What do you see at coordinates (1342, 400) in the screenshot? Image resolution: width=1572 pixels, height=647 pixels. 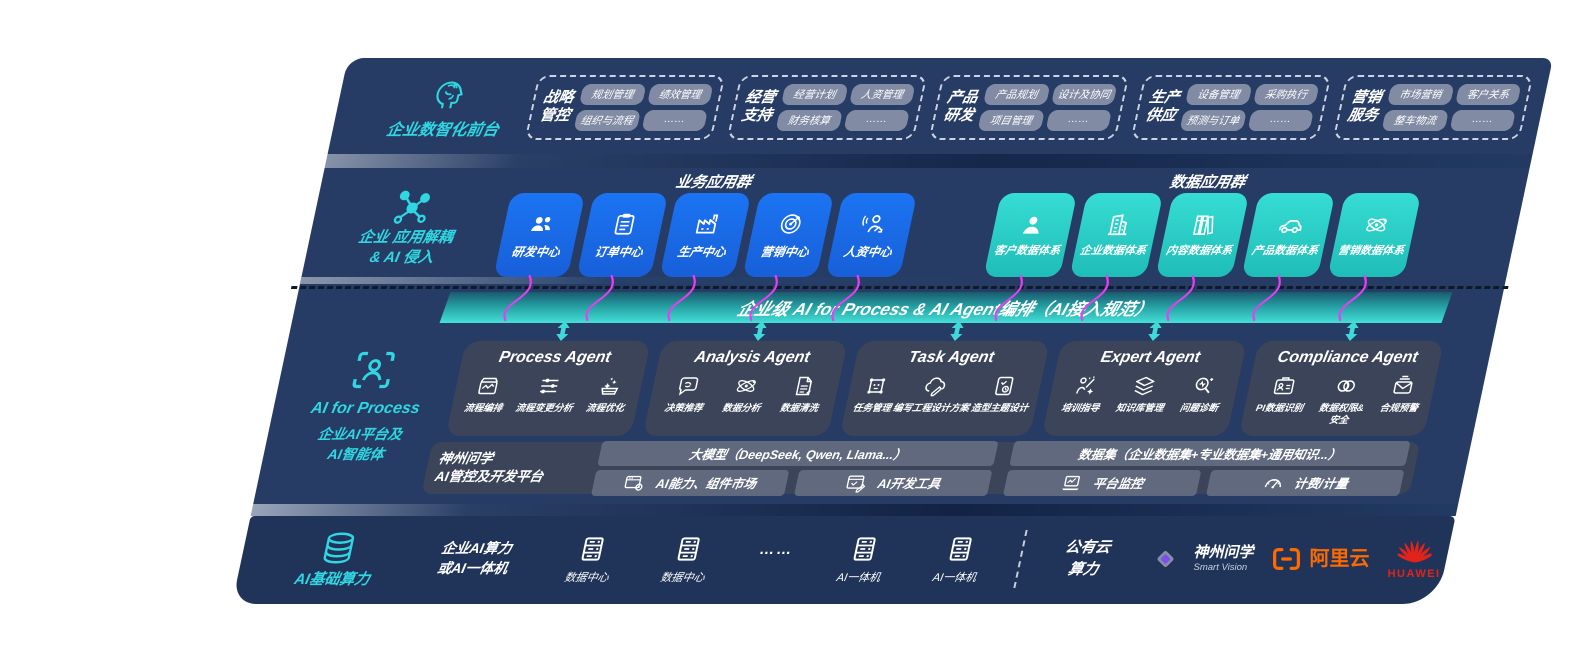 I see `agent-item: 数据权限&安全` at bounding box center [1342, 400].